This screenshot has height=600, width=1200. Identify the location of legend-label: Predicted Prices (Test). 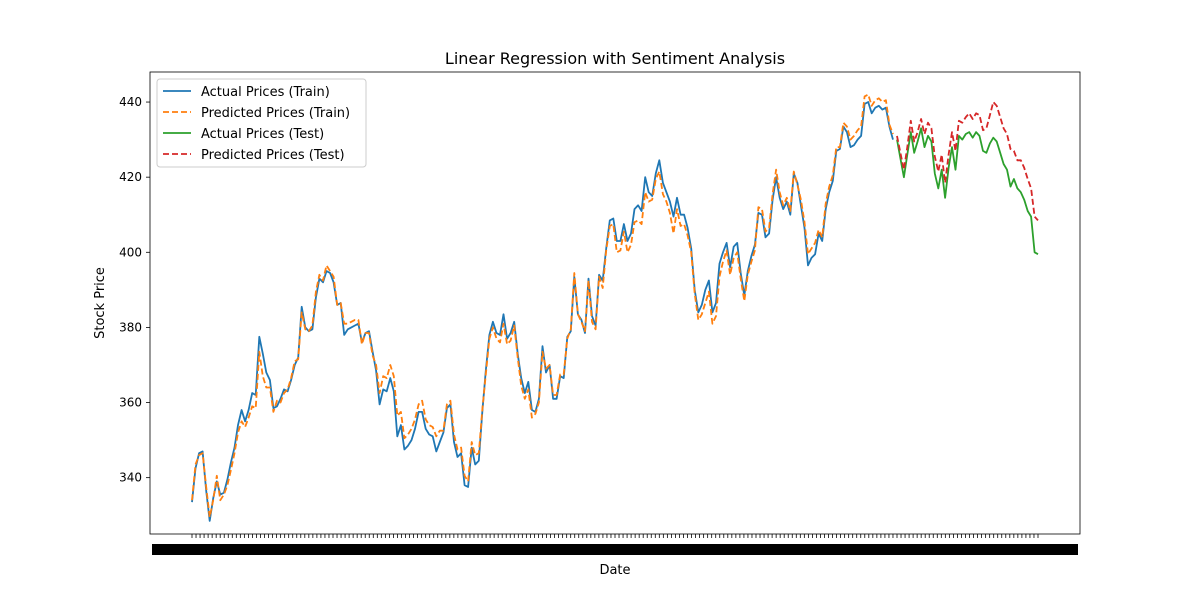
(273, 155).